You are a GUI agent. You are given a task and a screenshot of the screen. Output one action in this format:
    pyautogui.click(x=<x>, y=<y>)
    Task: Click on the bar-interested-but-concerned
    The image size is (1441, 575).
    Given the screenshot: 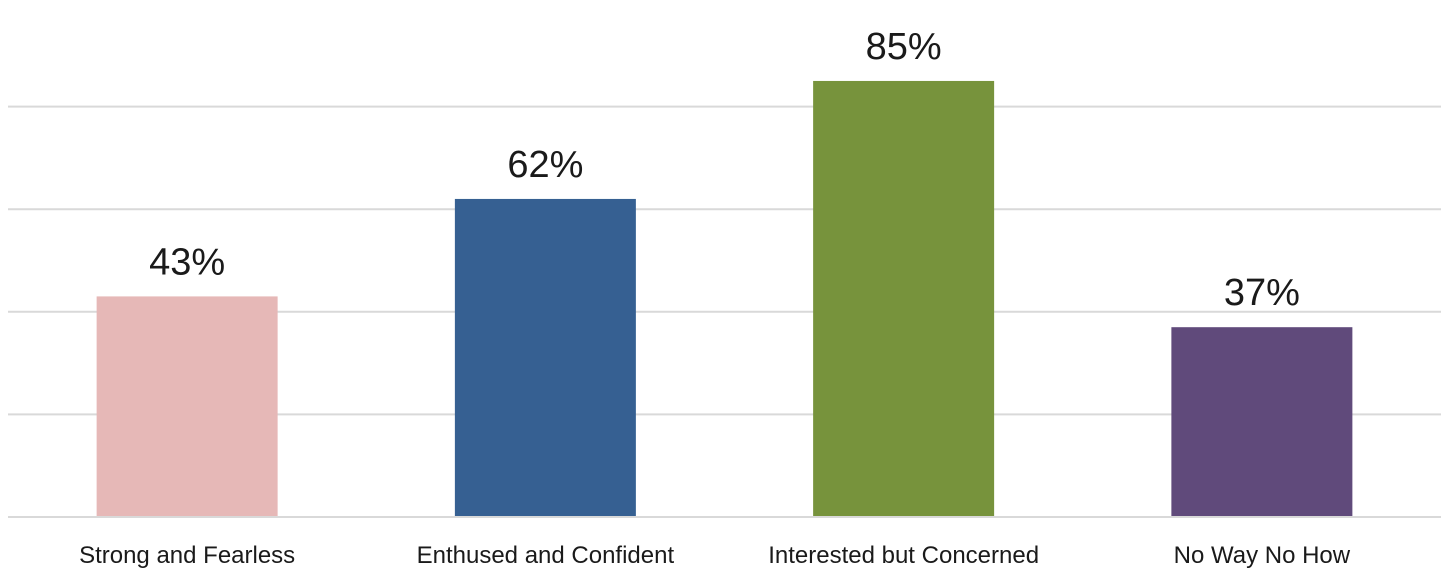 What is the action you would take?
    pyautogui.click(x=904, y=298)
    